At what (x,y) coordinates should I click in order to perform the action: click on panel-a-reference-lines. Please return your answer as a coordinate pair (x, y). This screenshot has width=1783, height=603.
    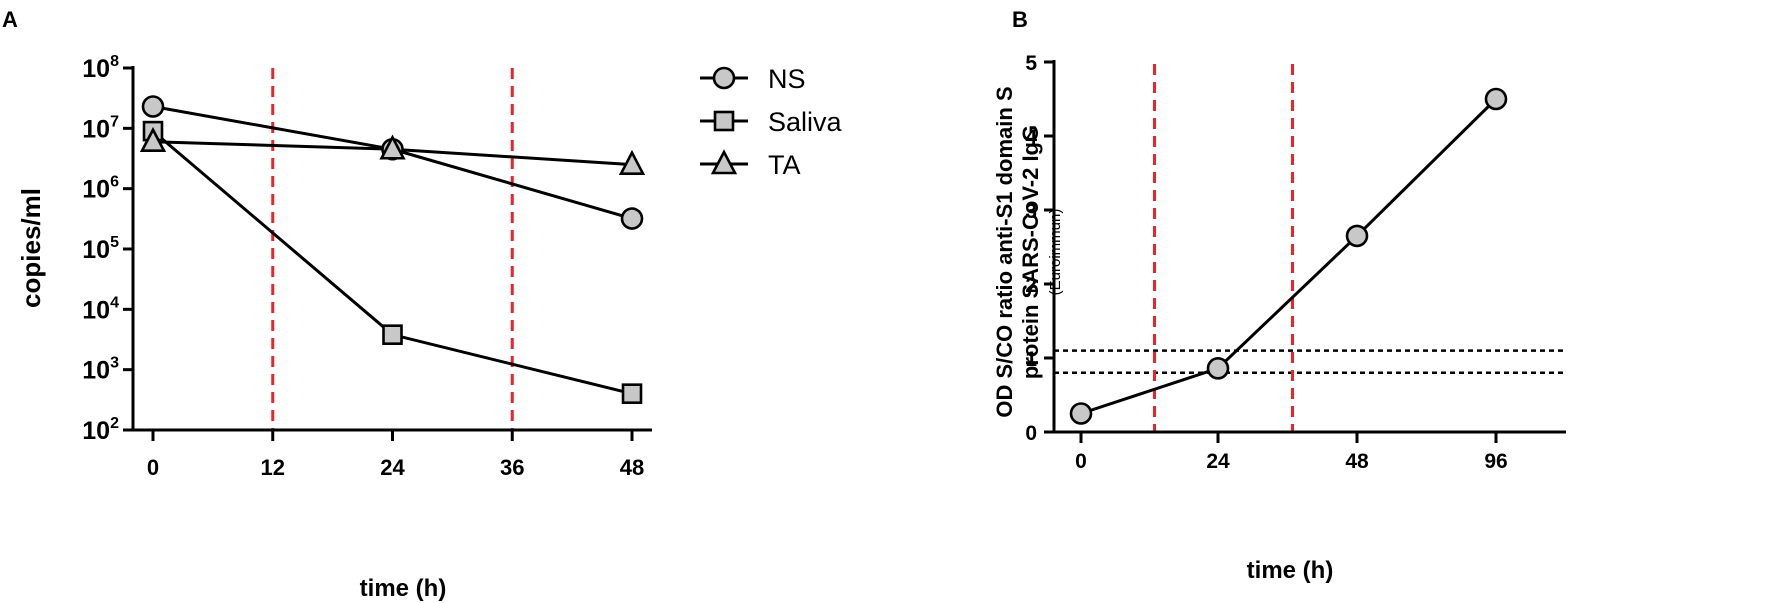
    Looking at the image, I should click on (392, 249).